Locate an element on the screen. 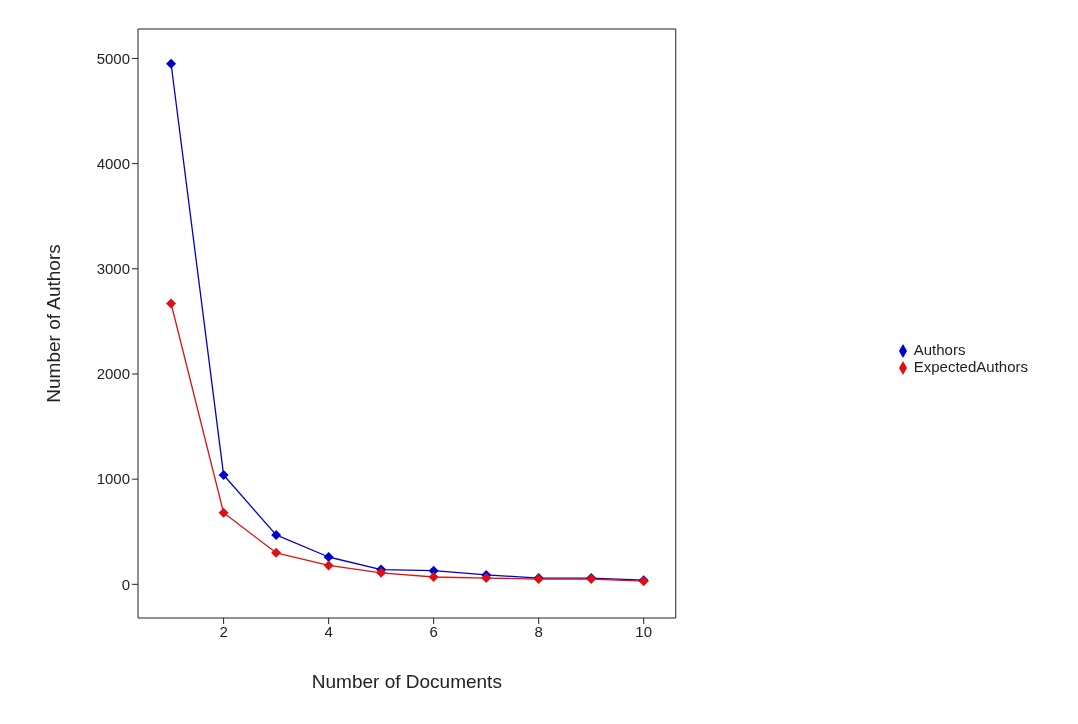 This screenshot has height=724, width=1078. x-tick-label: 4 is located at coordinates (328, 631).